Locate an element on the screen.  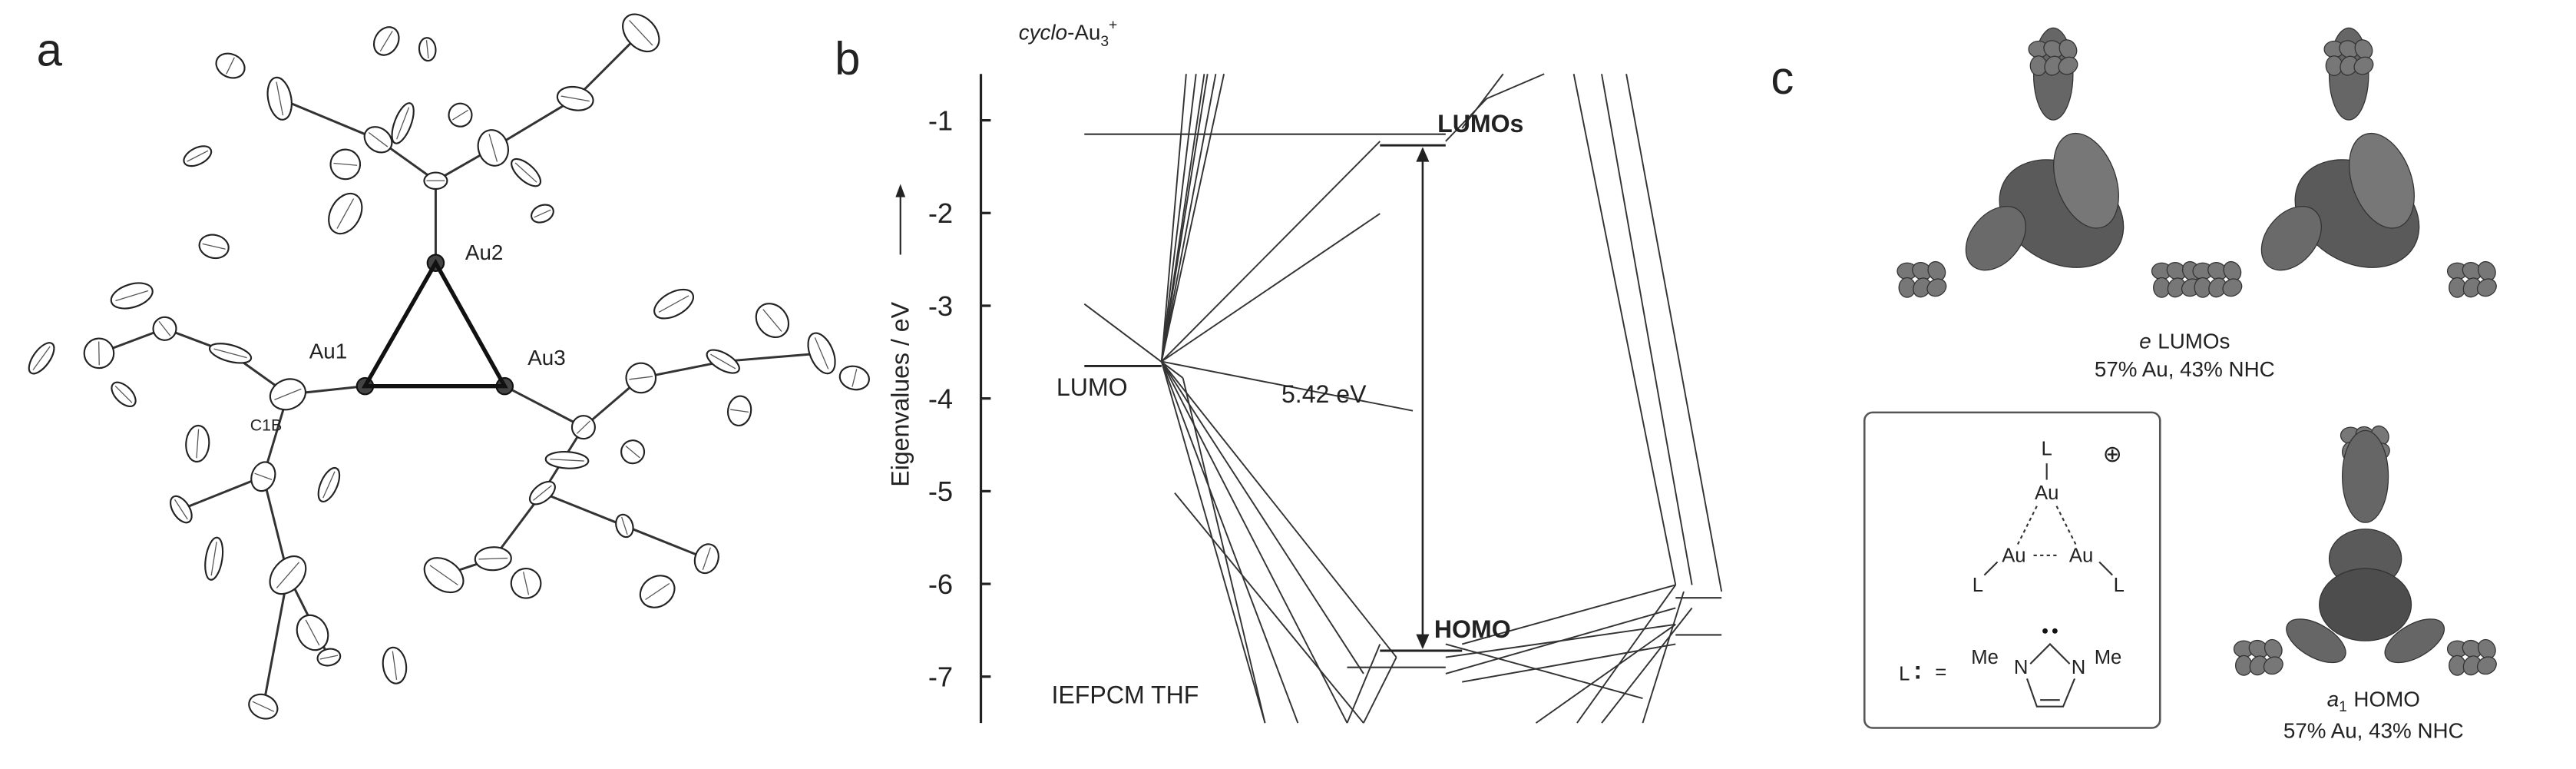
caption-symbol: a is located at coordinates (2333, 699).